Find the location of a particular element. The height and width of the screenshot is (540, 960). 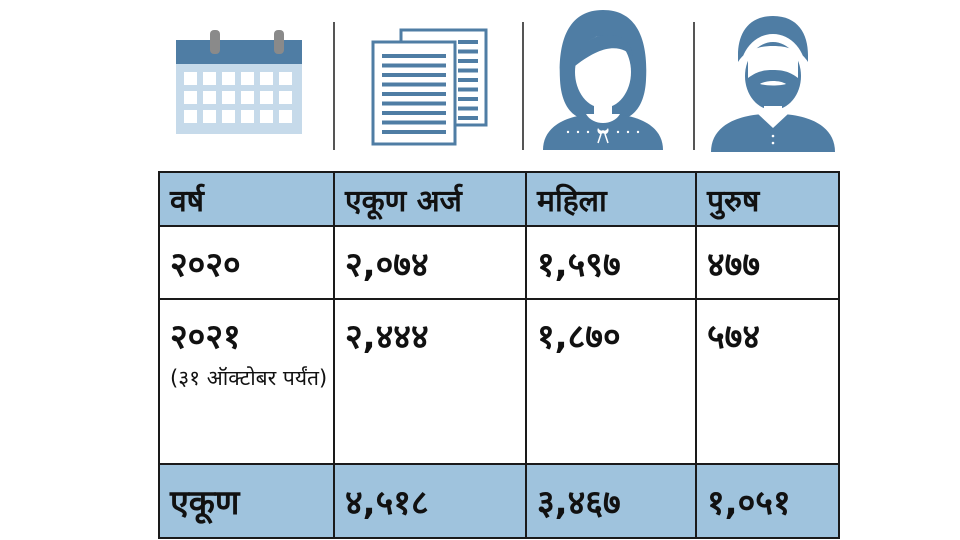

header-male: पुरुष is located at coordinates (767, 199).